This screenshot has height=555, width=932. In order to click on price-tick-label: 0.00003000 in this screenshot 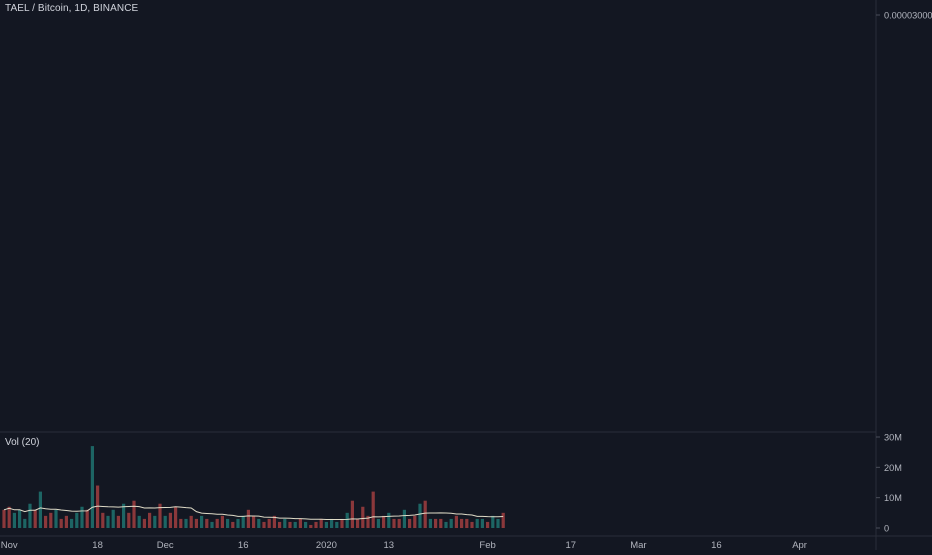, I will do `click(908, 16)`.